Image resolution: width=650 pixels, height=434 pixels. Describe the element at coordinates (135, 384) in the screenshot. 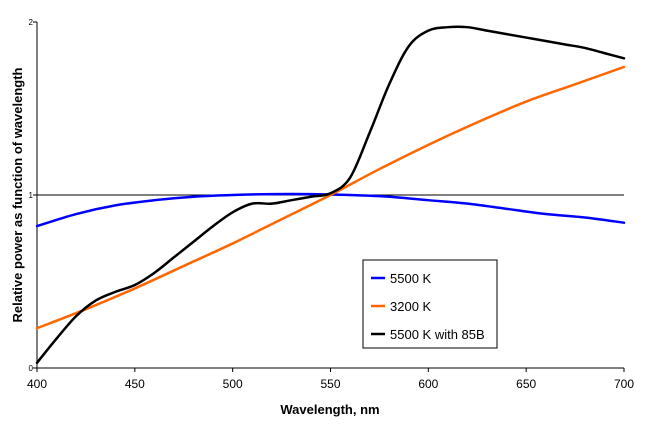

I see `x-tick-label: 450` at that location.